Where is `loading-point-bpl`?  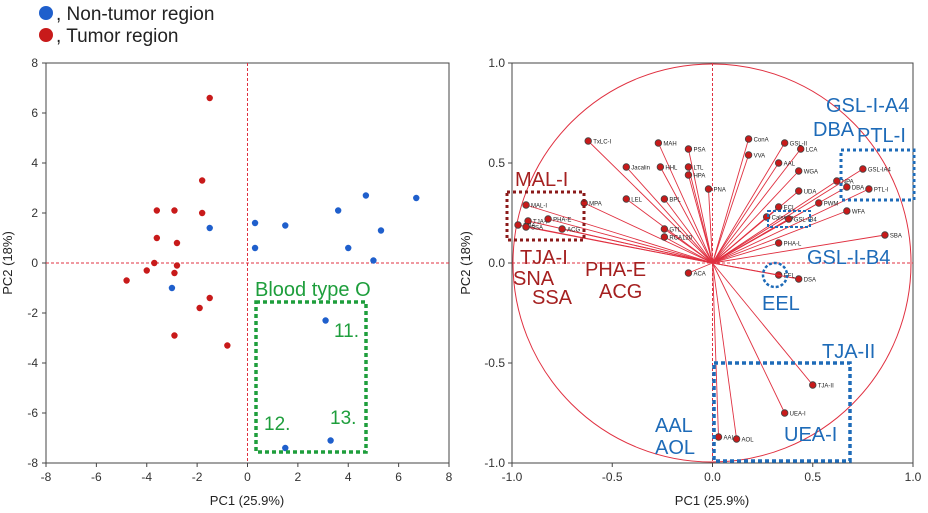
loading-point-bpl is located at coordinates (664, 199).